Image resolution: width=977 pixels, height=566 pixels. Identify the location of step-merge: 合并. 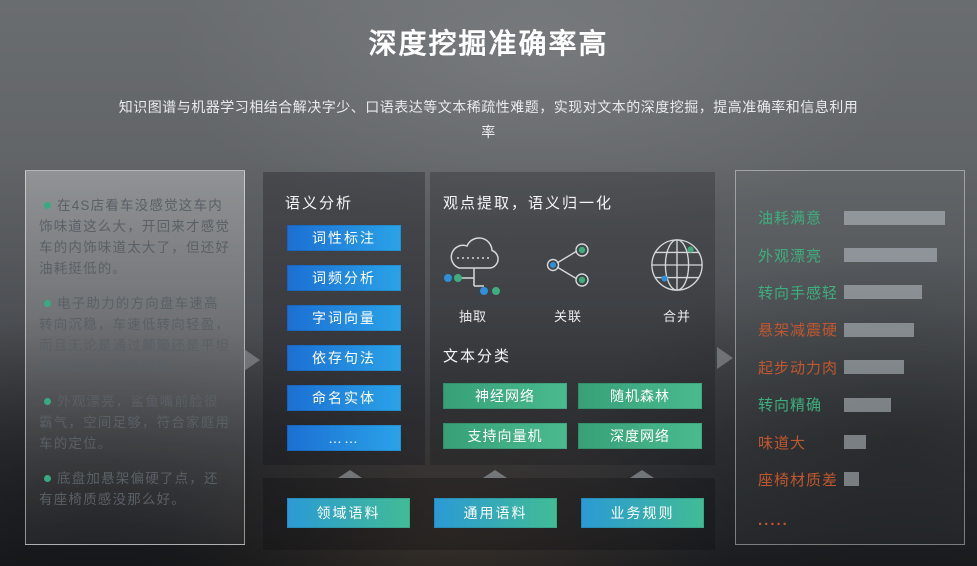
(677, 274).